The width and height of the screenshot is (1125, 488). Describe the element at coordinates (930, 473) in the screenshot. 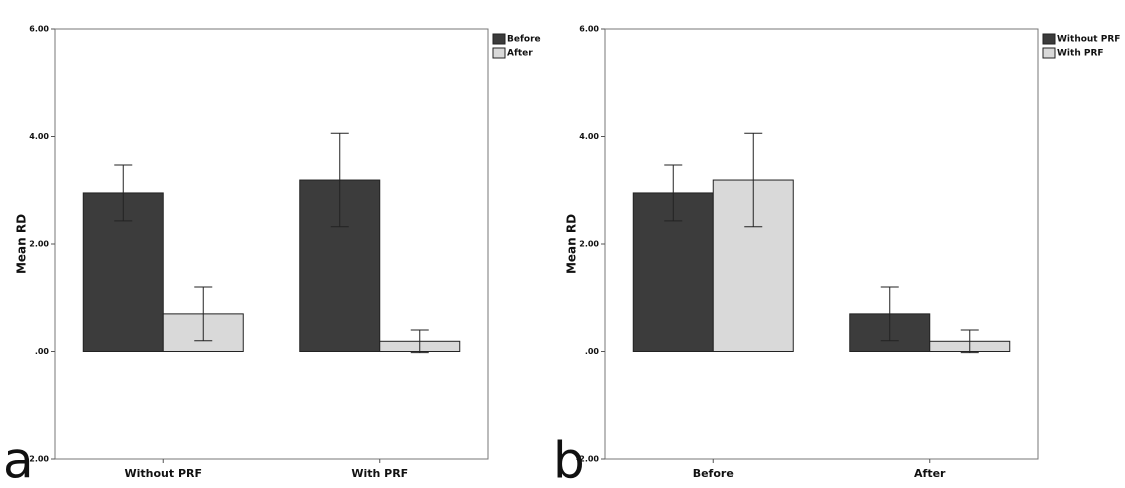

I see `x-tick-label: After` at that location.